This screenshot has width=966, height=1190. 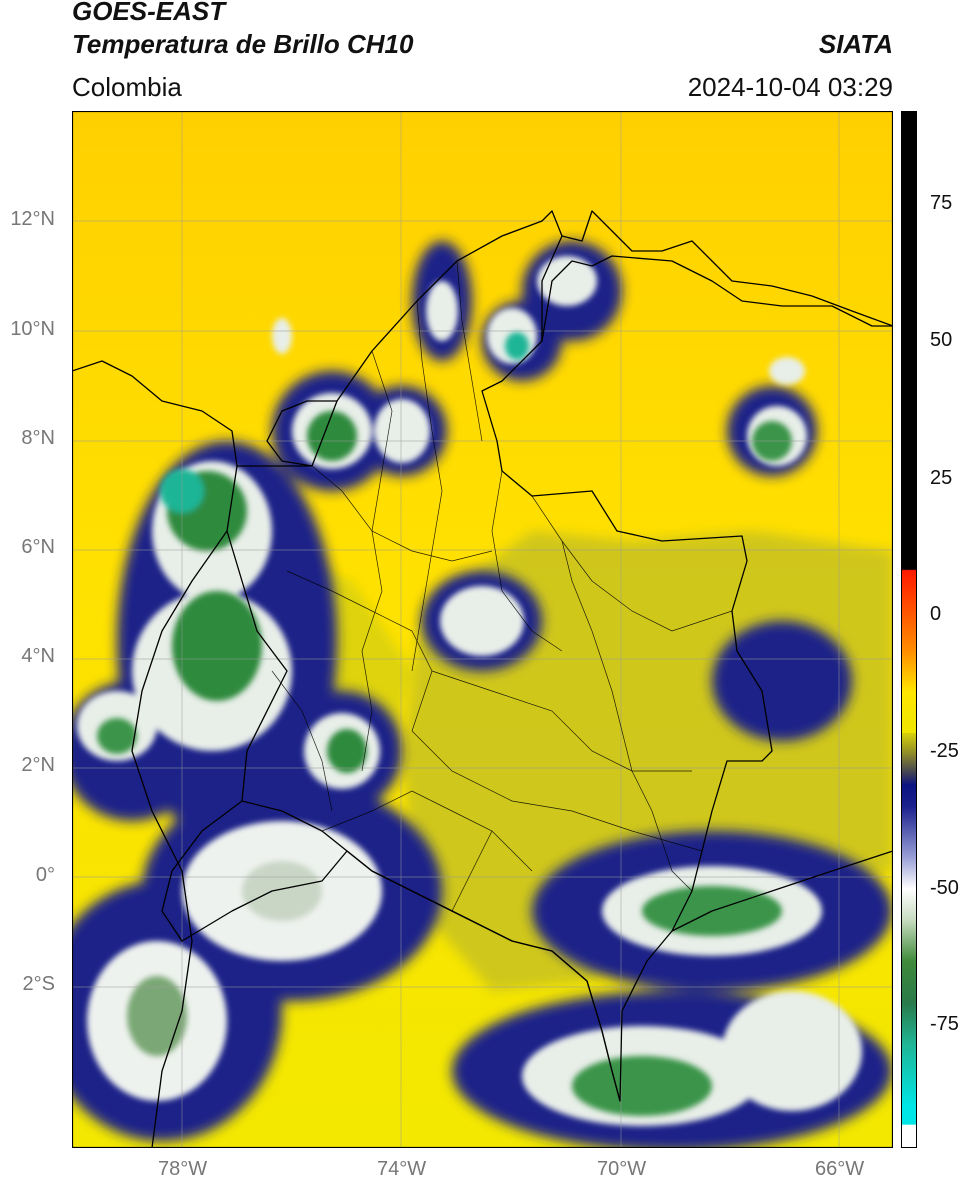 I want to click on product-title: Temperatura de Brillo CH10, so click(x=243, y=44).